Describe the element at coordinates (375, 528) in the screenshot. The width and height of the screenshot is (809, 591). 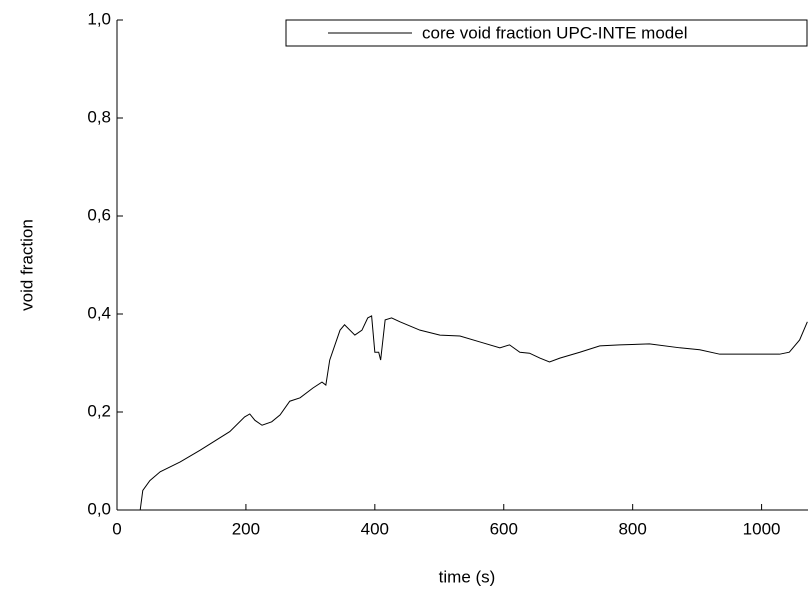
I see `x-tick-label: 400` at that location.